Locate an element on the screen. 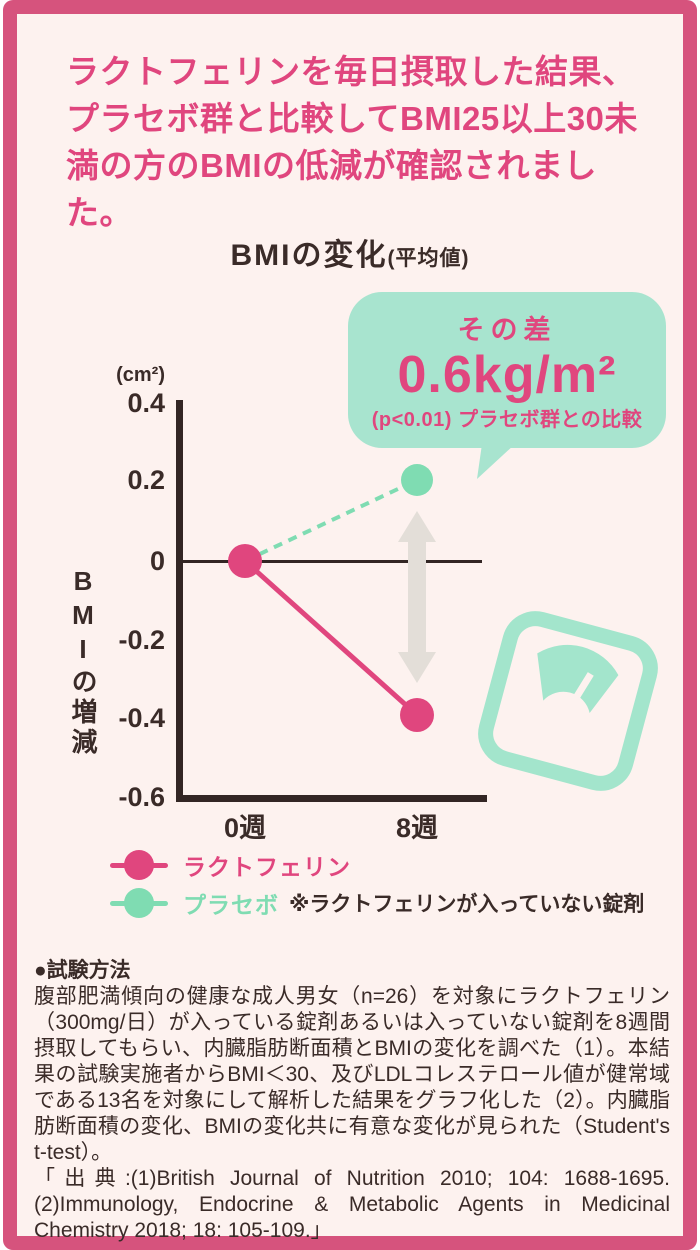  chart-title-note: (平均値) is located at coordinates (428, 258).